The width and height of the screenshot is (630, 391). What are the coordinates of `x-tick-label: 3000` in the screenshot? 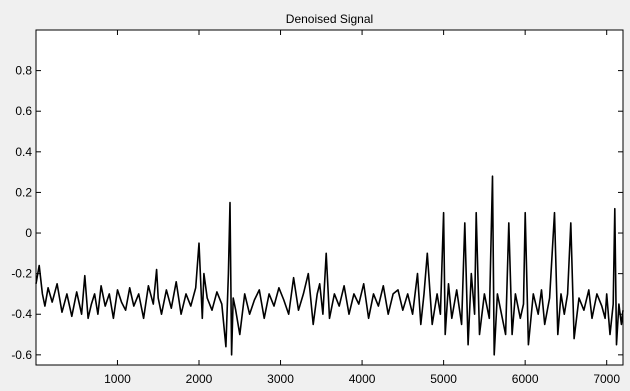 It's located at (280, 379).